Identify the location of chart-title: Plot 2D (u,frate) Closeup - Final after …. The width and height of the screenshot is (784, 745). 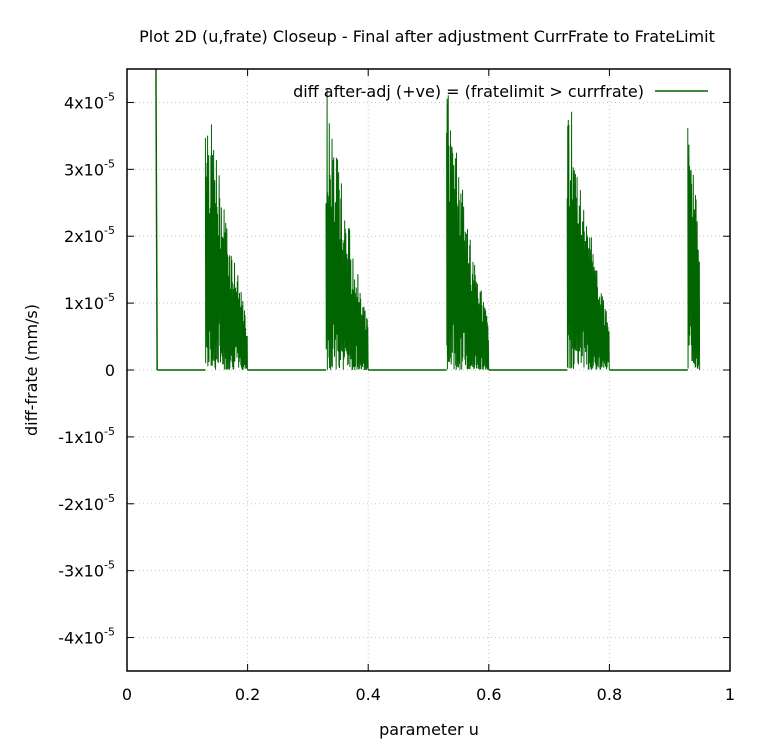
(427, 36).